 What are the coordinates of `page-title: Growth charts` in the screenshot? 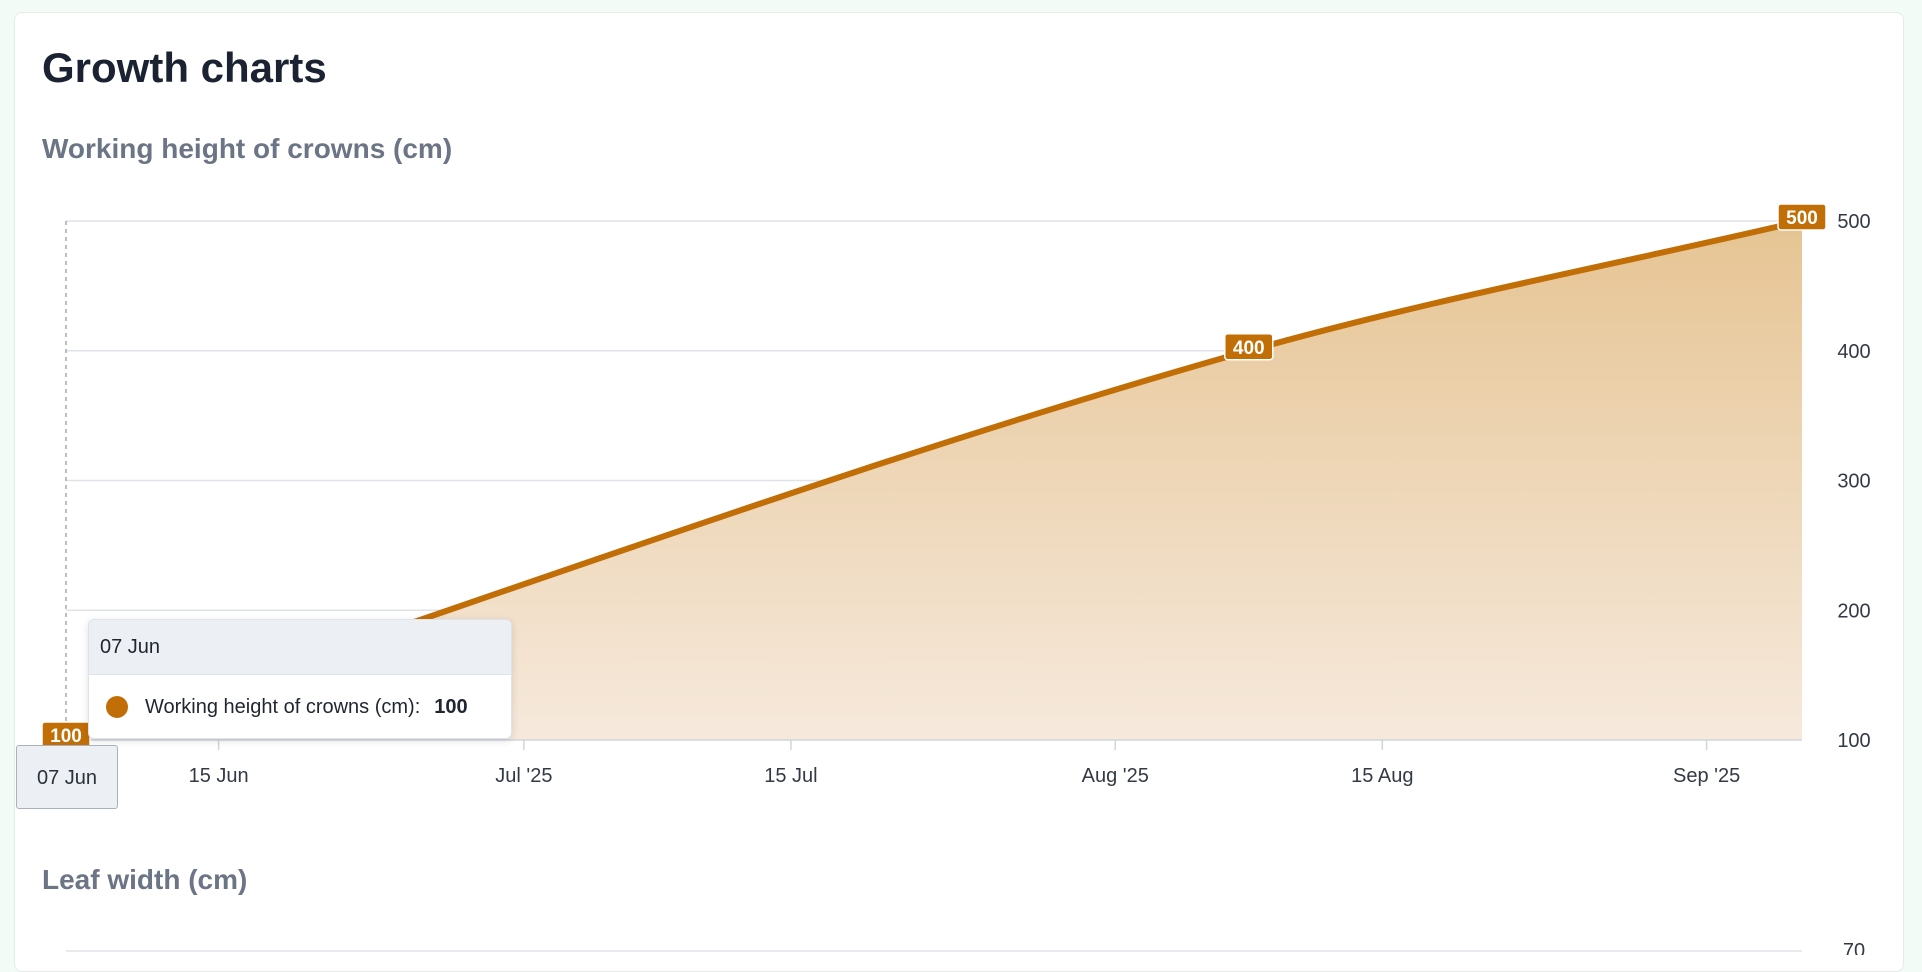 It's located at (184, 67).